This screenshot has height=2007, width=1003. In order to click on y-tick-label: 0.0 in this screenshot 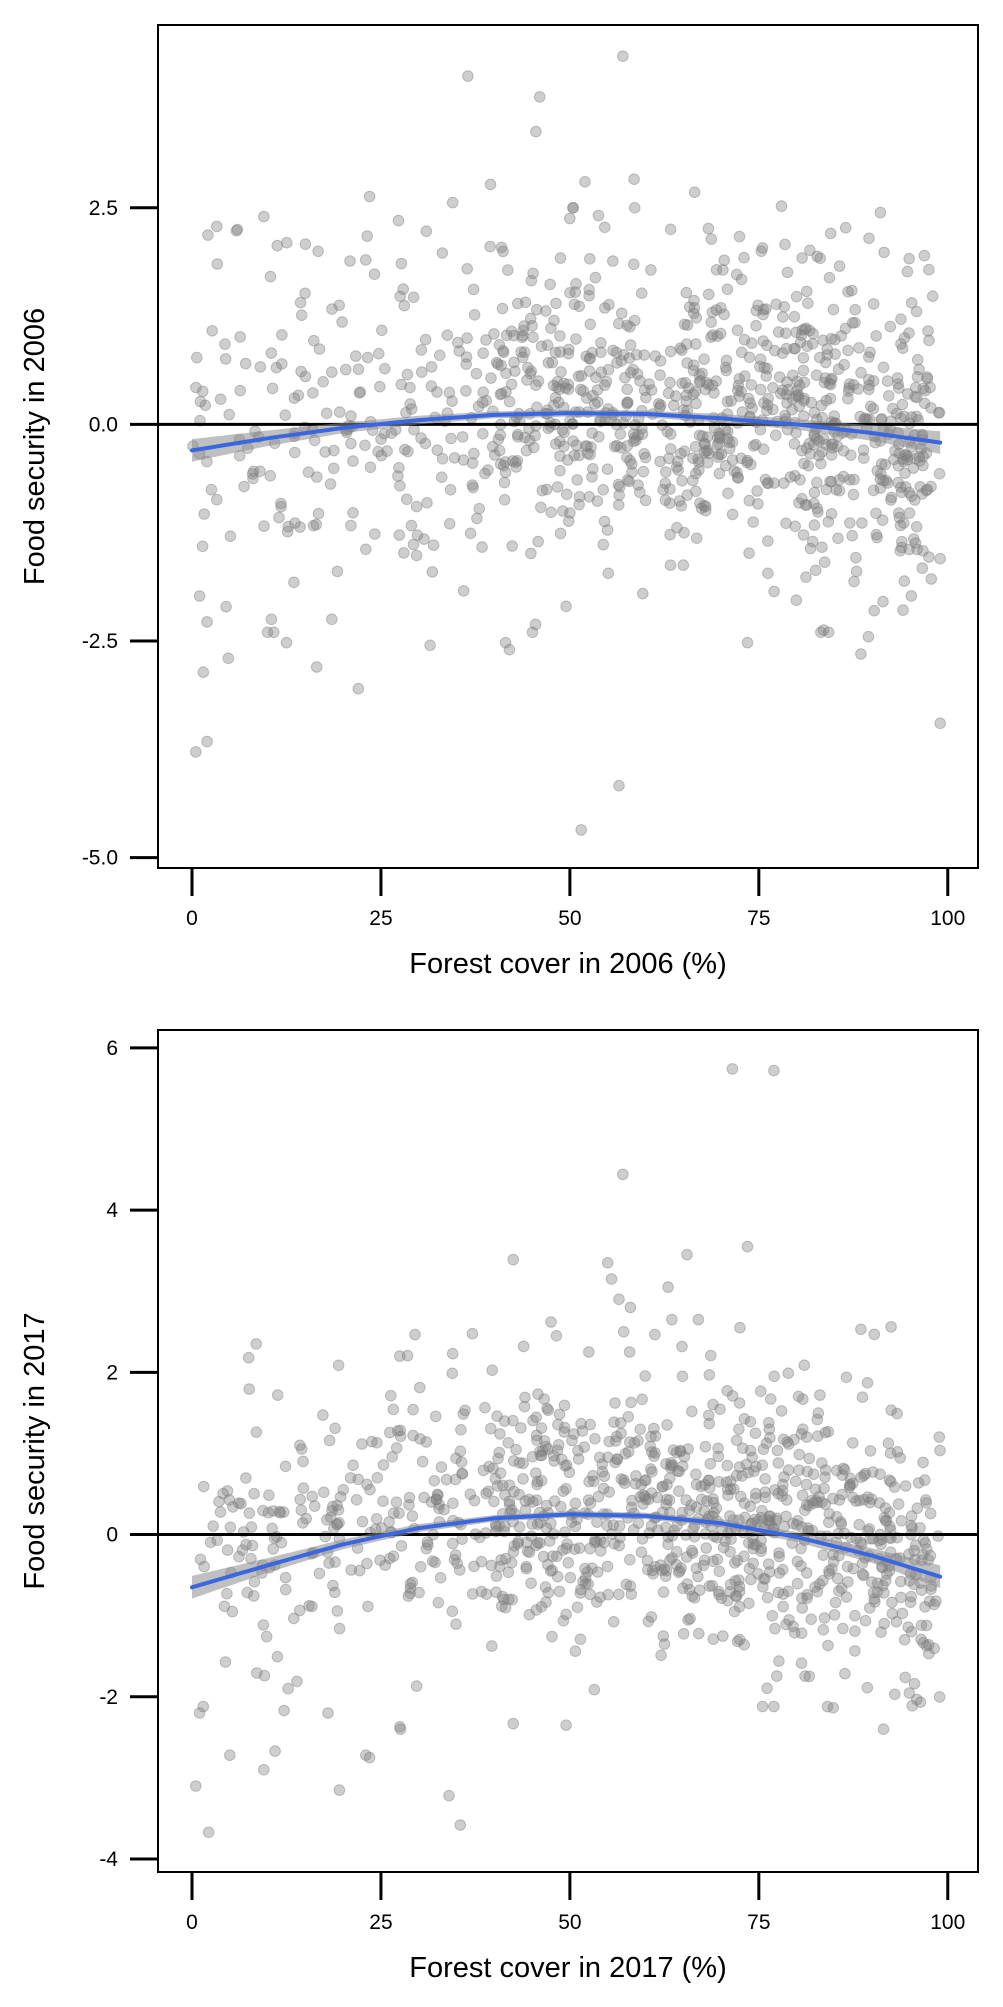, I will do `click(103, 424)`.